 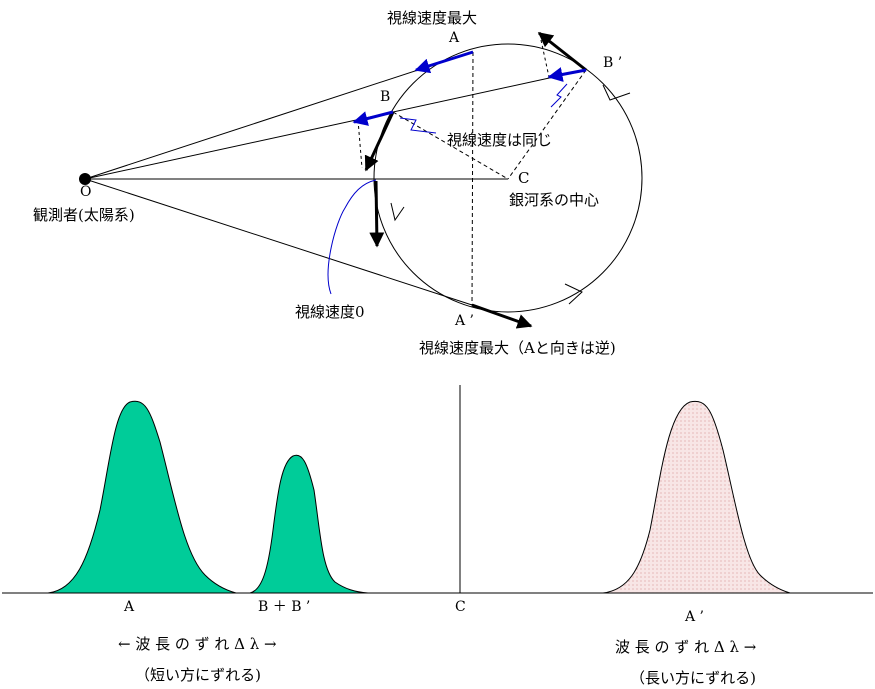 What do you see at coordinates (517, 348) in the screenshot?
I see `label-max-speed-bottom: 視線速度最大（Aと向きは逆)` at bounding box center [517, 348].